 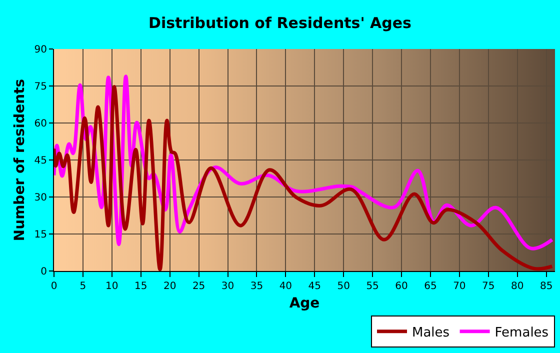 I want to click on legend-label: Males, so click(x=431, y=332).